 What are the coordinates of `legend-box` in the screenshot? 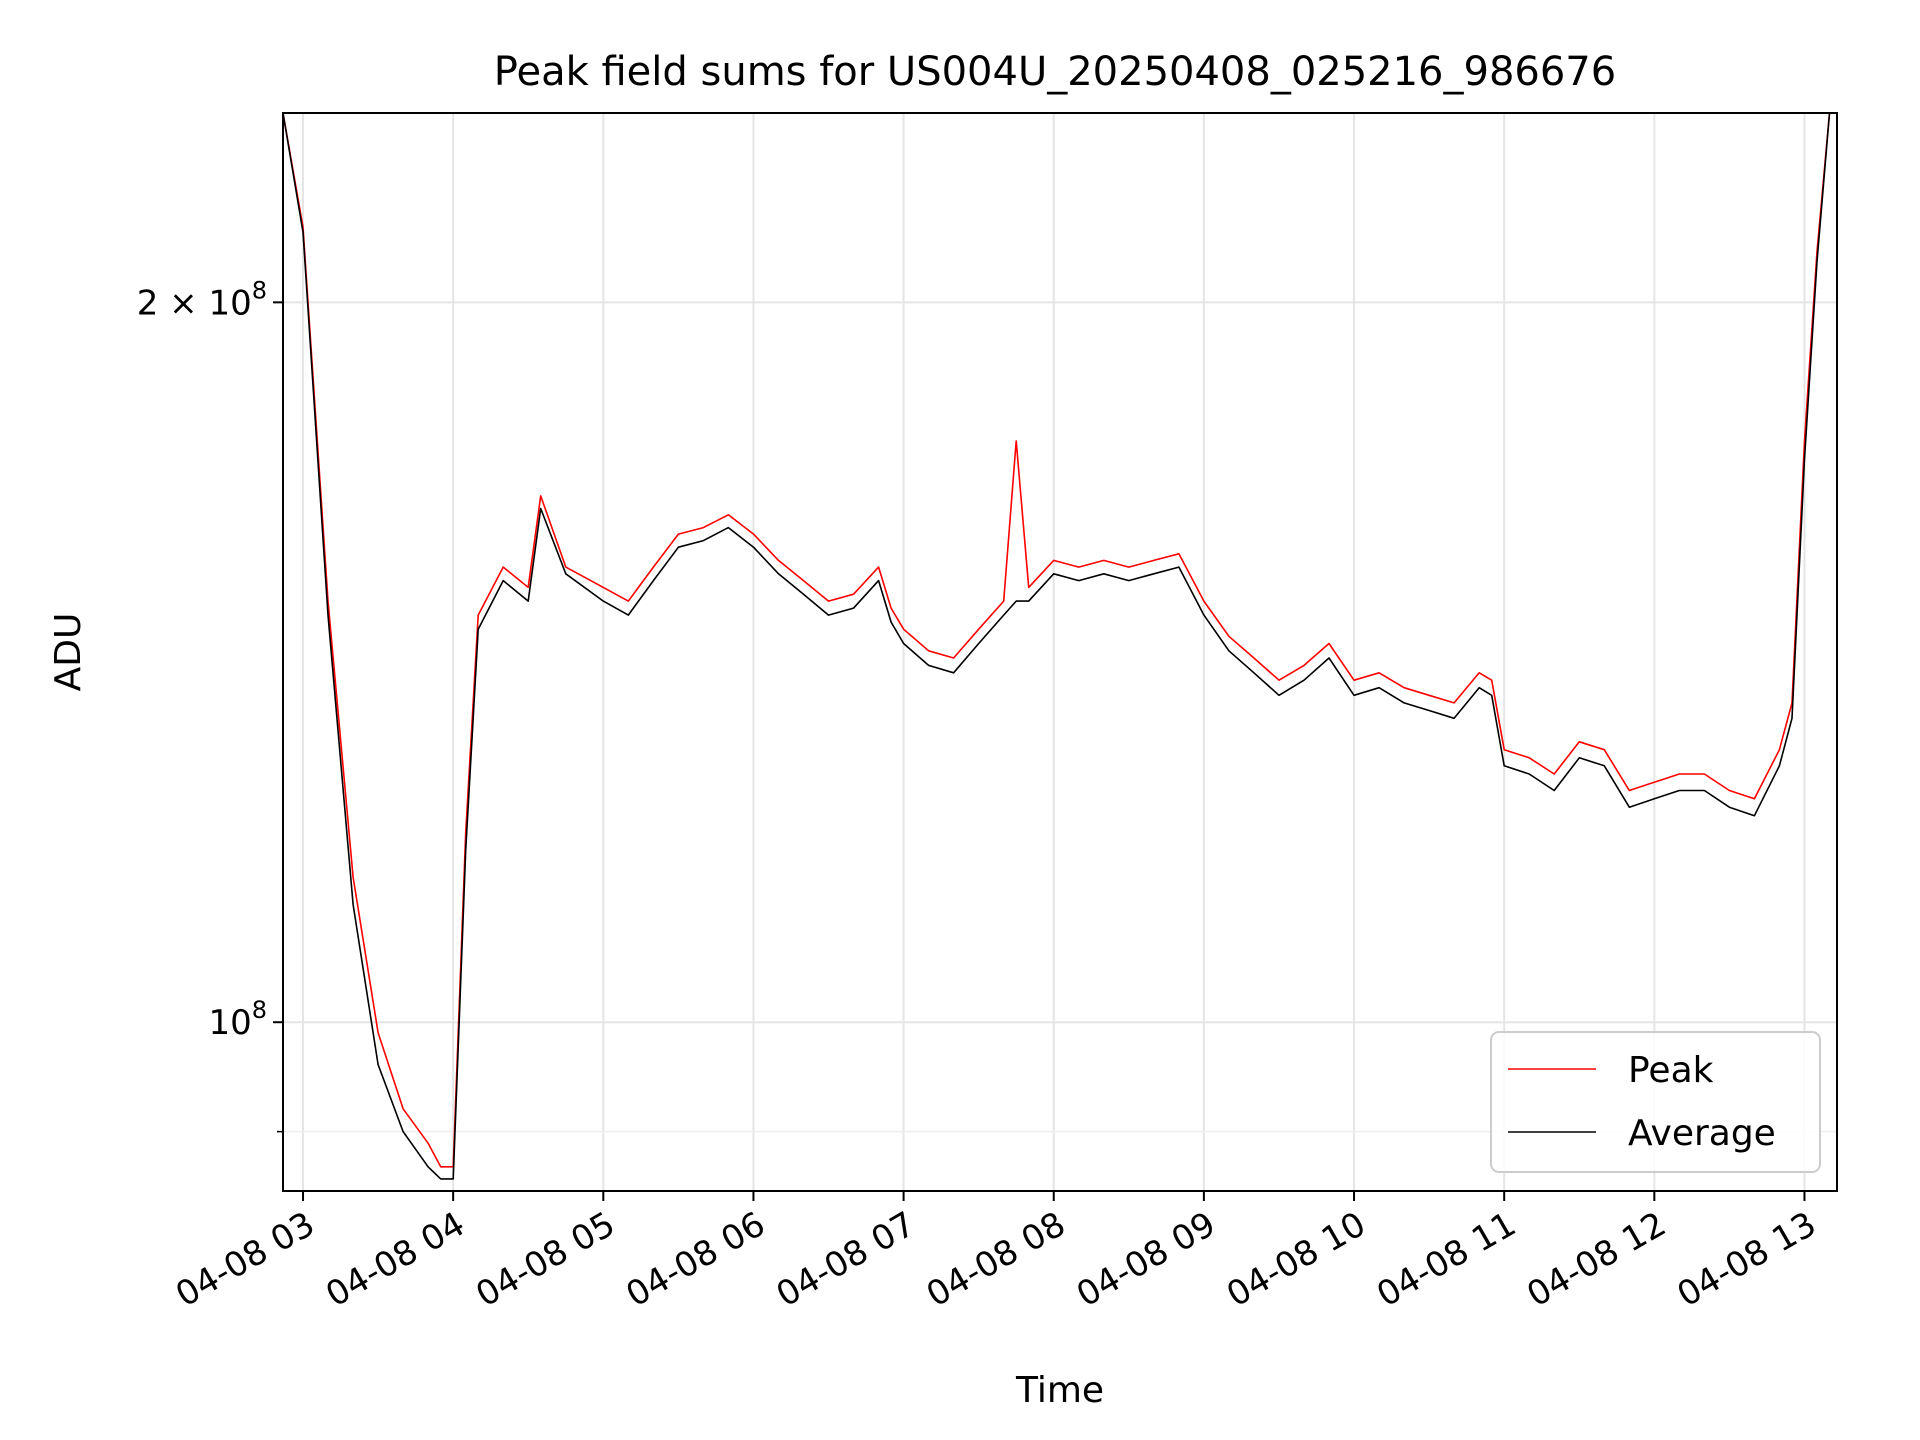 It's located at (1655, 1102).